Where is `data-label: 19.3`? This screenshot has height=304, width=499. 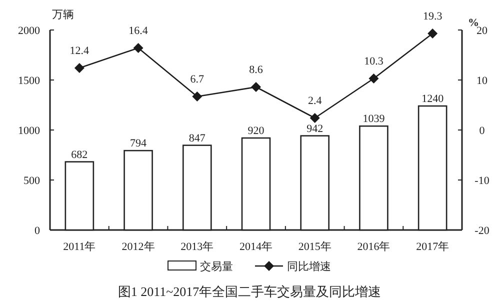 data-label: 19.3 is located at coordinates (432, 16).